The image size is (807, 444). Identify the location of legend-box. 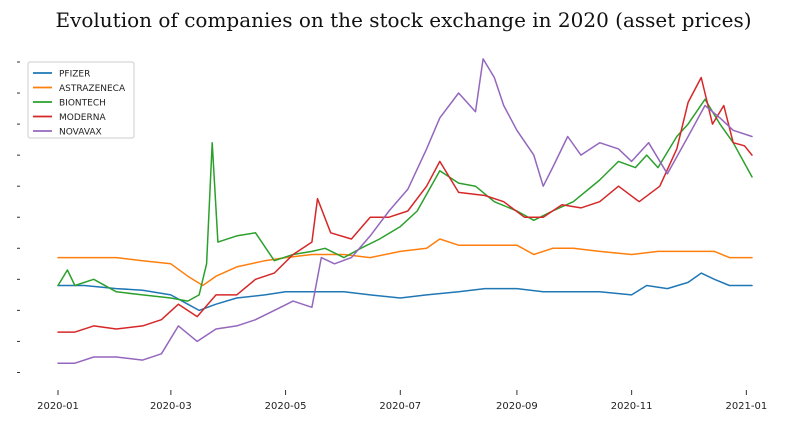
(81, 100).